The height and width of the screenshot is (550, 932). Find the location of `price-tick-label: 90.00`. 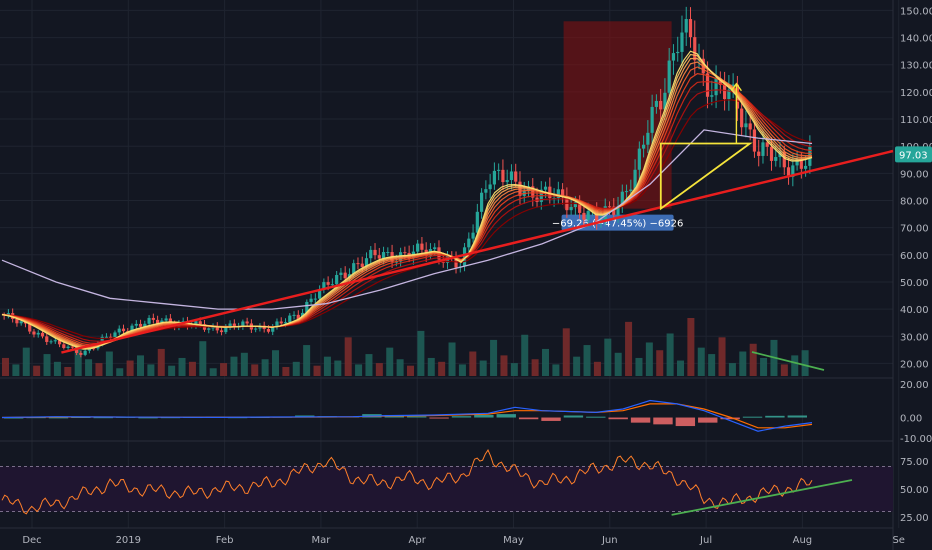

price-tick-label: 90.00 is located at coordinates (914, 174).